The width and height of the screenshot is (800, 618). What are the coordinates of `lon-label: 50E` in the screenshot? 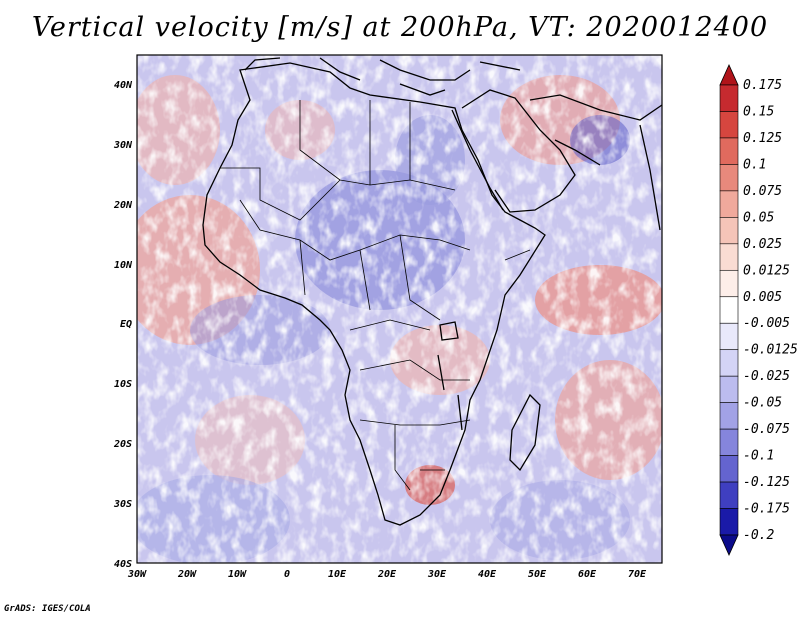 It's located at (537, 574).